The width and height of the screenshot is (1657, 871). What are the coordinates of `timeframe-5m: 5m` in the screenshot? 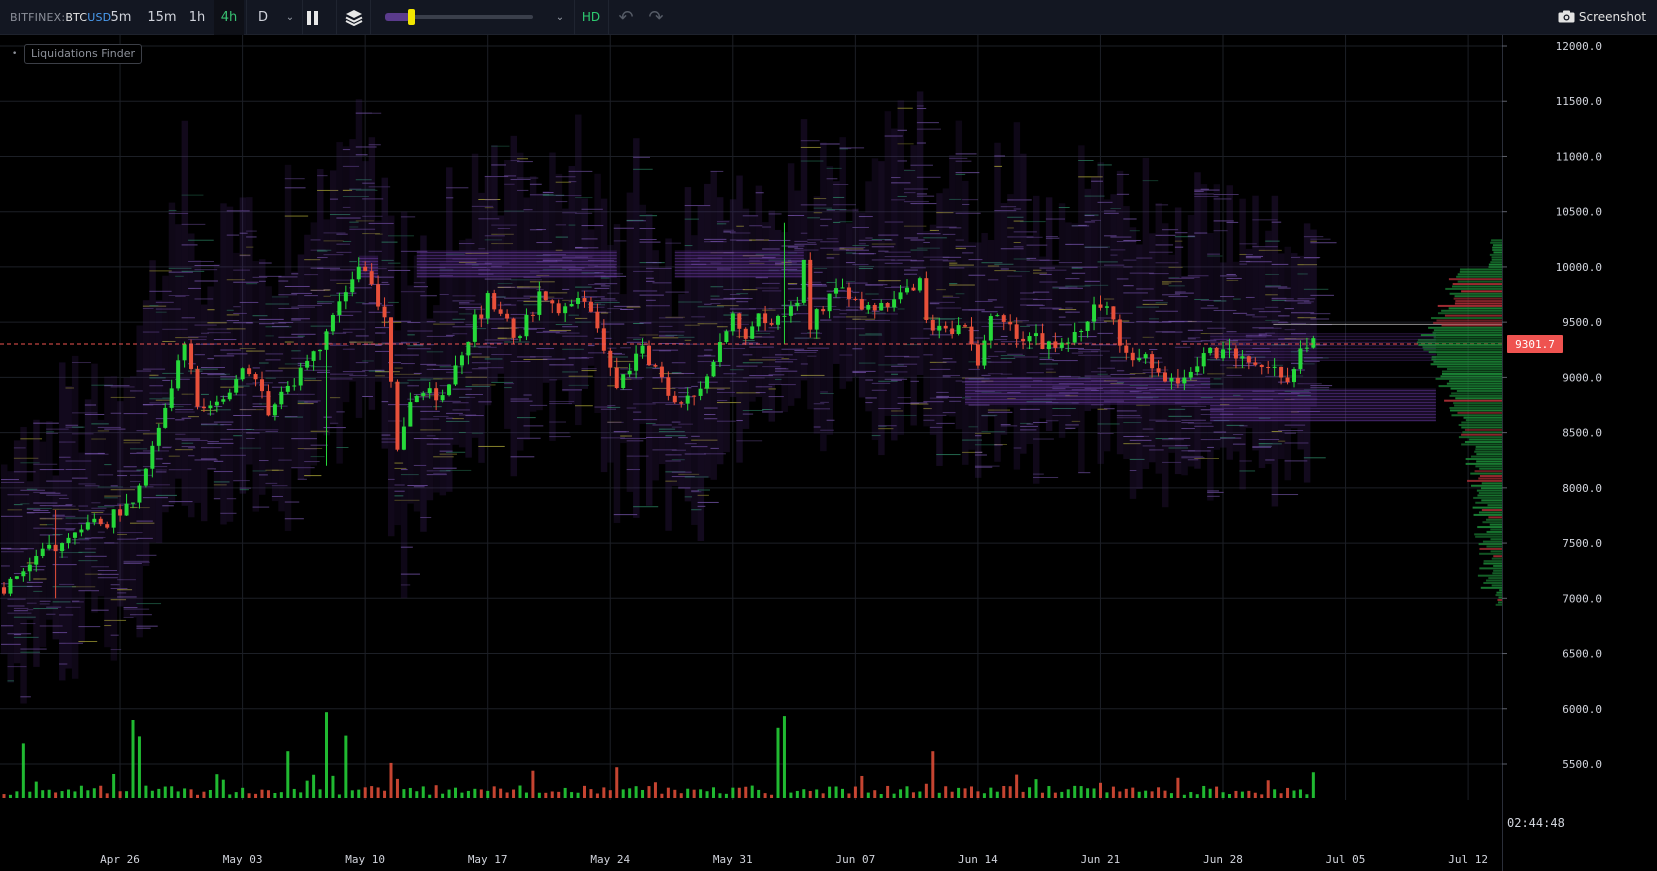 It's located at (121, 17).